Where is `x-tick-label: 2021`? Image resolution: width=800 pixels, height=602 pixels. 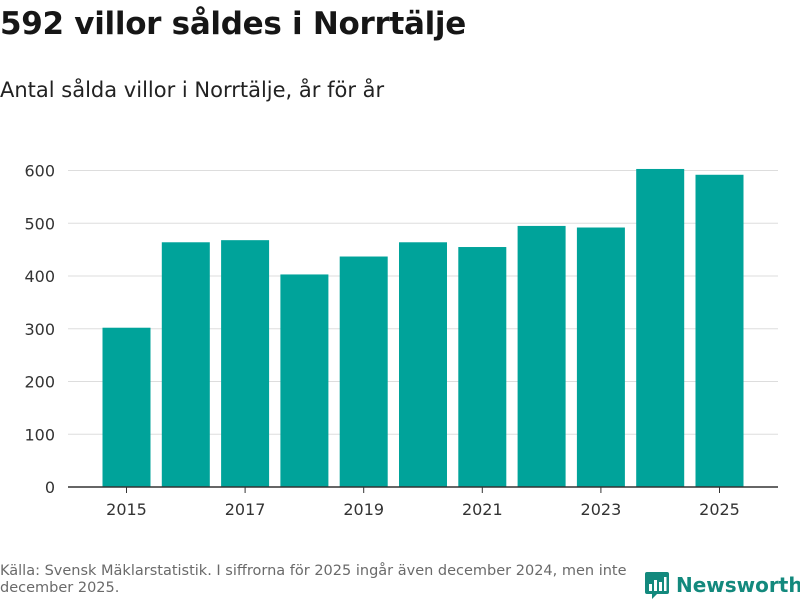 x-tick-label: 2021 is located at coordinates (482, 509).